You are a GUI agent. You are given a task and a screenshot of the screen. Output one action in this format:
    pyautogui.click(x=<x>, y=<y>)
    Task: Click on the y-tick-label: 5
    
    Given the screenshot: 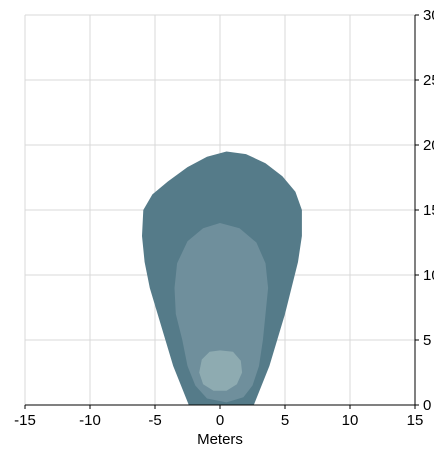 What is the action you would take?
    pyautogui.click(x=427, y=340)
    